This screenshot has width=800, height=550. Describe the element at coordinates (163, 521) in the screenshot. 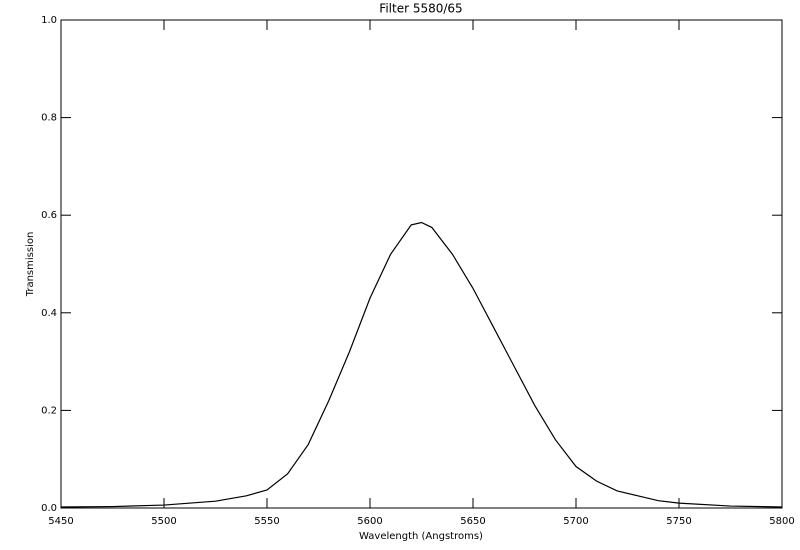

I see `x-tick-label: 5500` at that location.